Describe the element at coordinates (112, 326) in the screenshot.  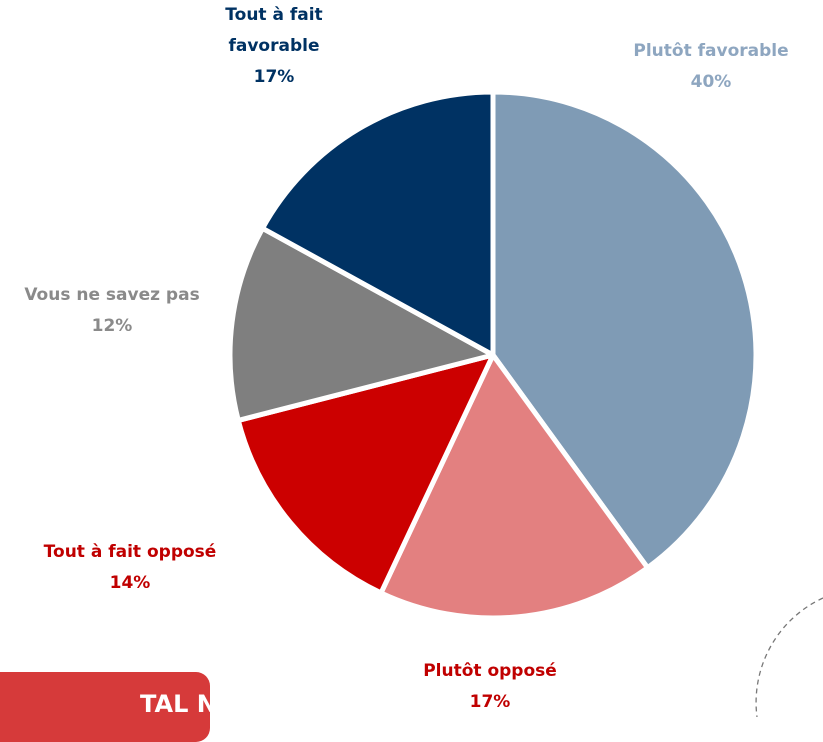
I see `value-label: 12%` at that location.